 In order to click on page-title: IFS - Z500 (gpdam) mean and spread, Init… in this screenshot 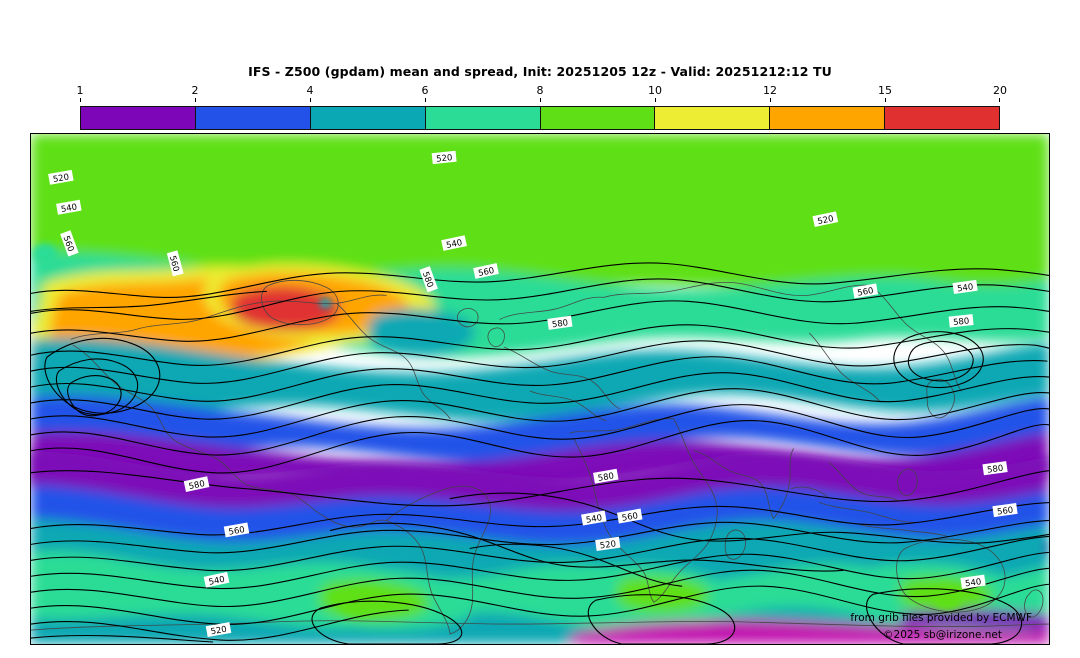, I will do `click(540, 71)`.